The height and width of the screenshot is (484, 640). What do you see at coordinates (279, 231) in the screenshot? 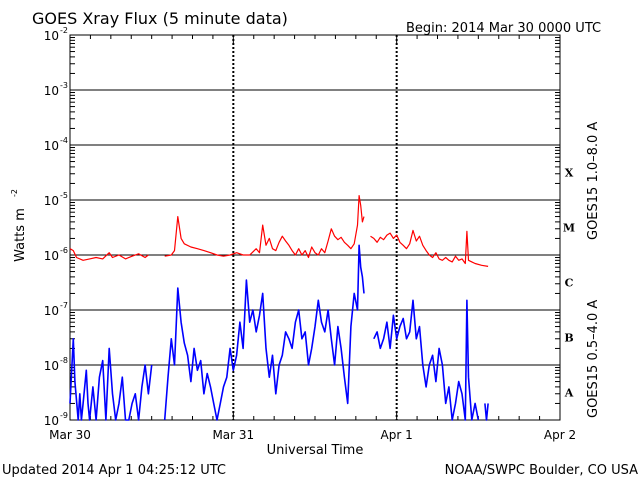
I see `series-line-red` at bounding box center [279, 231].